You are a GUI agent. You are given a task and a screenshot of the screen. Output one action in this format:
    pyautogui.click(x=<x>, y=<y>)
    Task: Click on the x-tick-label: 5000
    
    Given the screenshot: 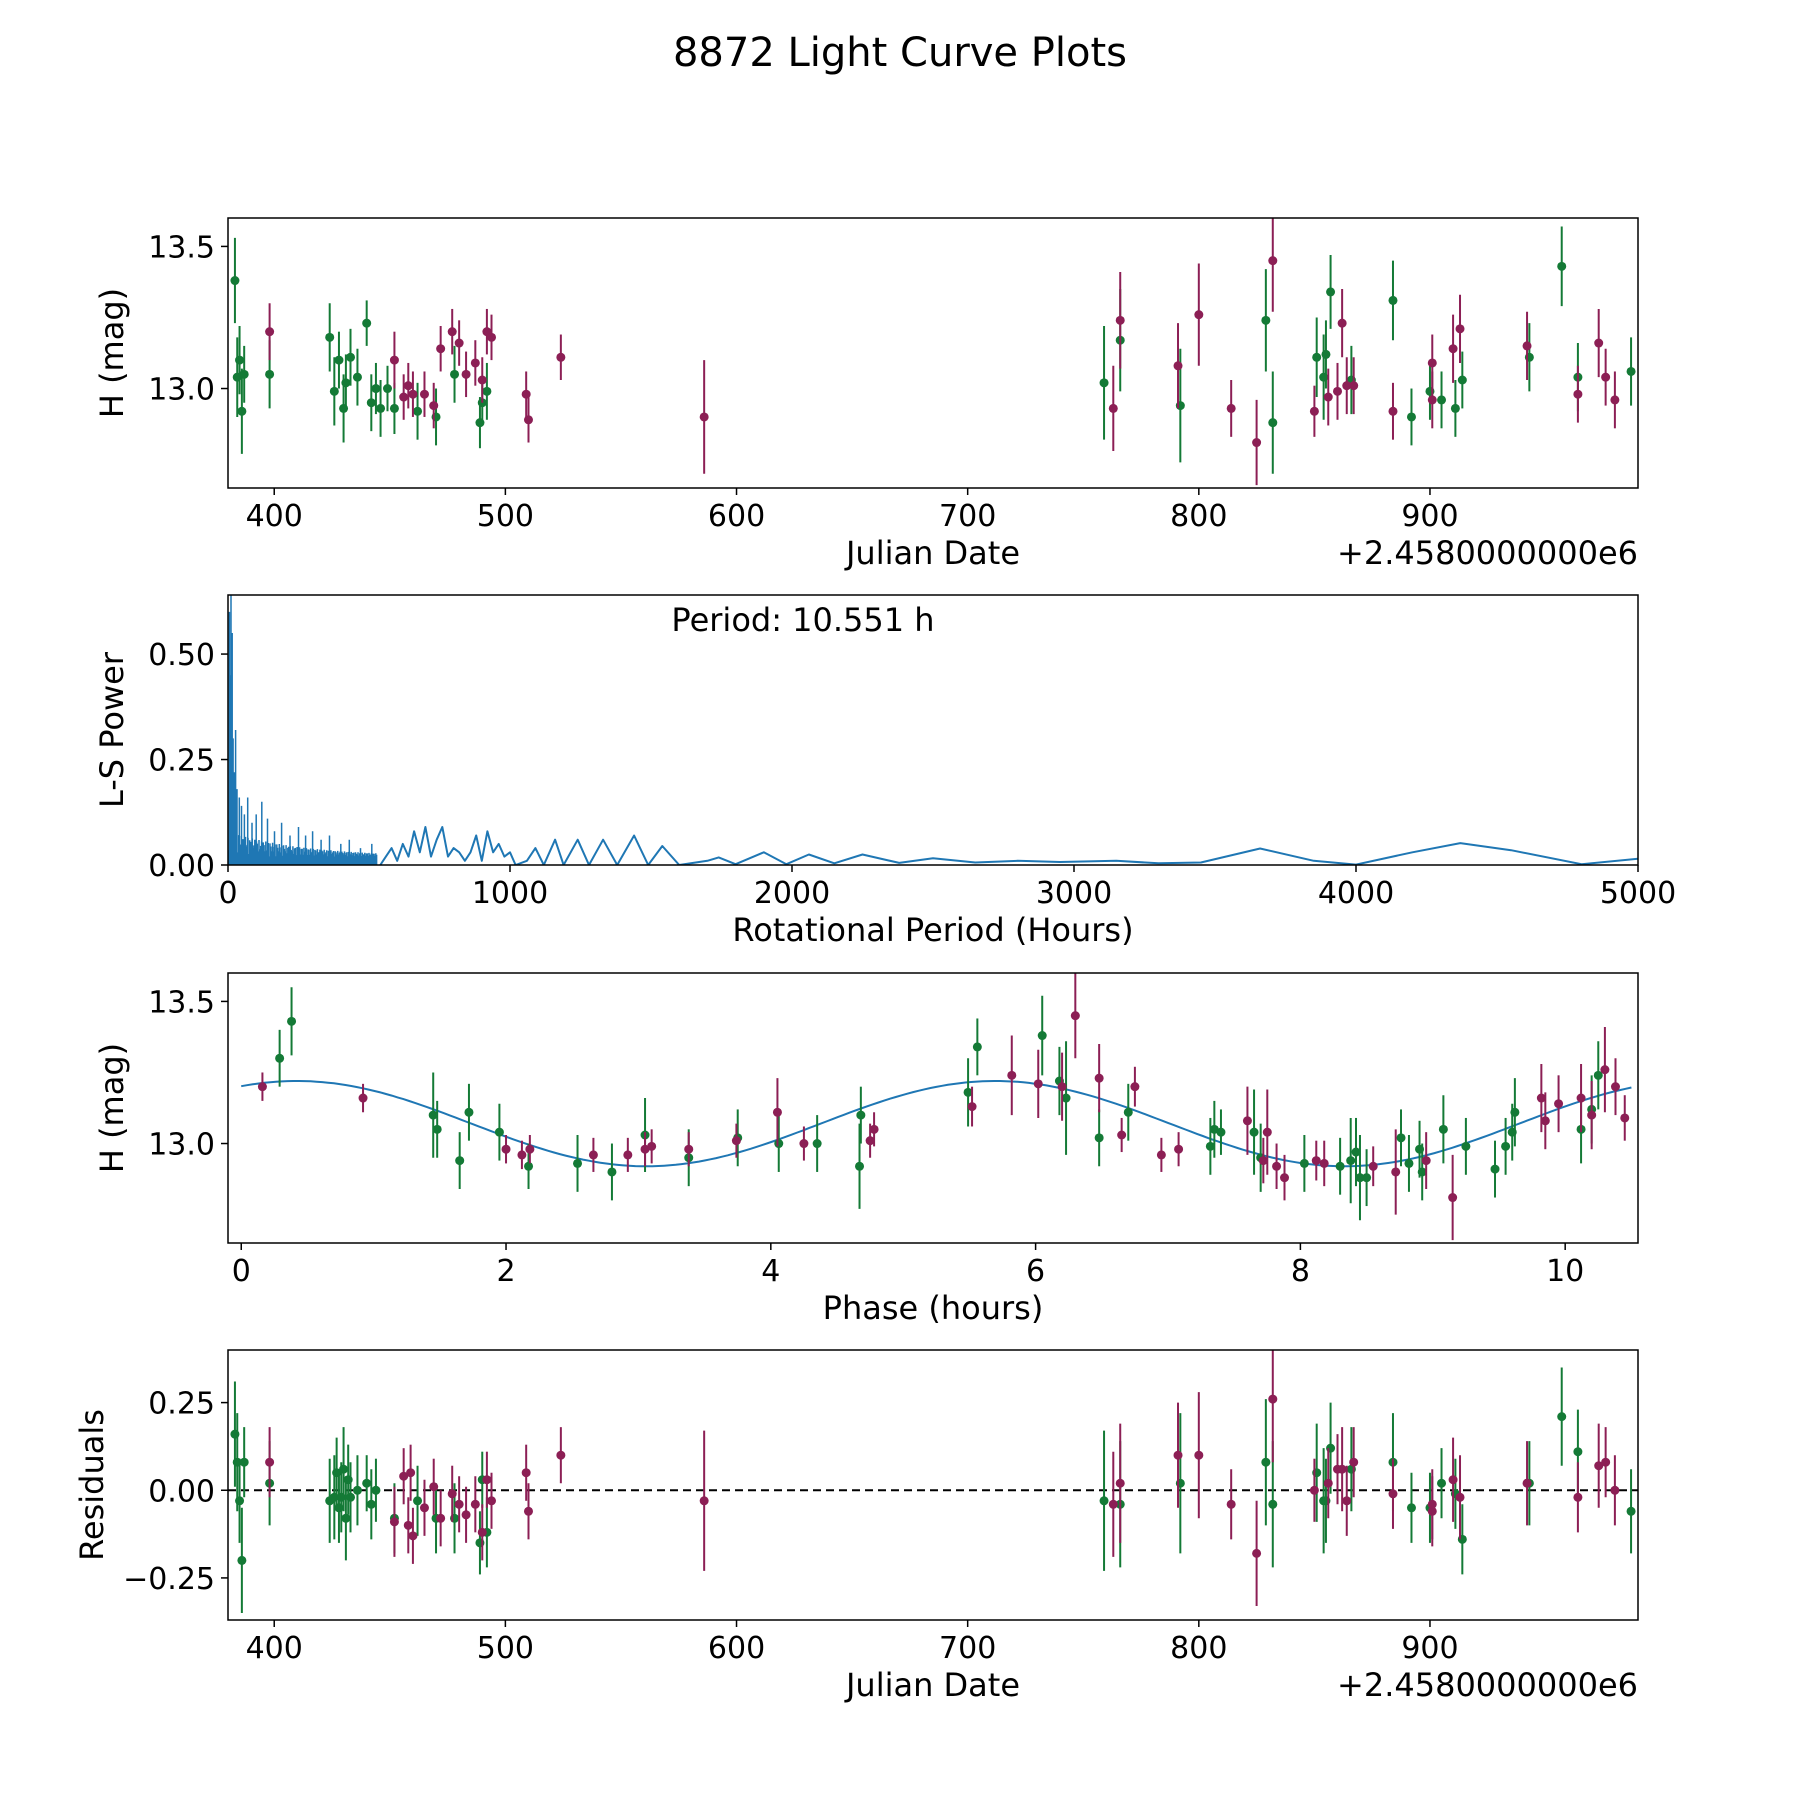 What is the action you would take?
    pyautogui.click(x=1638, y=893)
    